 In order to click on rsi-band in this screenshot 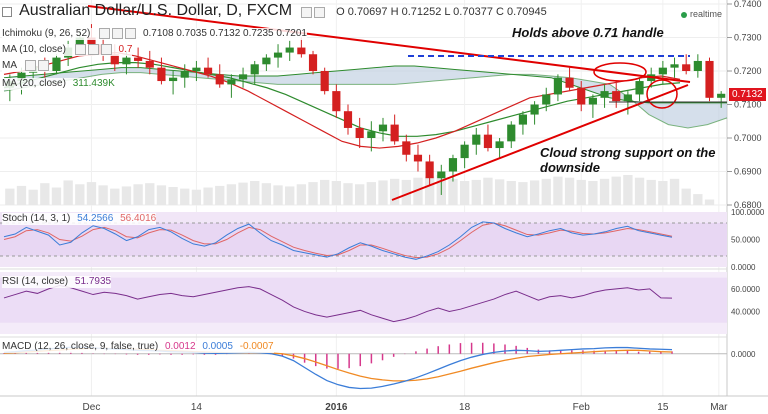, I will do `click(363, 300)`.